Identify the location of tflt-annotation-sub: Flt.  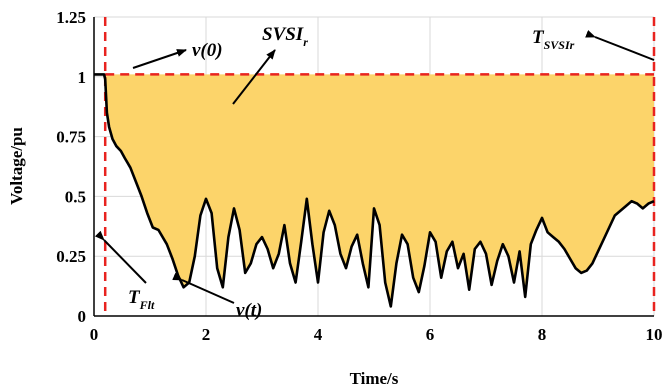
(147, 305).